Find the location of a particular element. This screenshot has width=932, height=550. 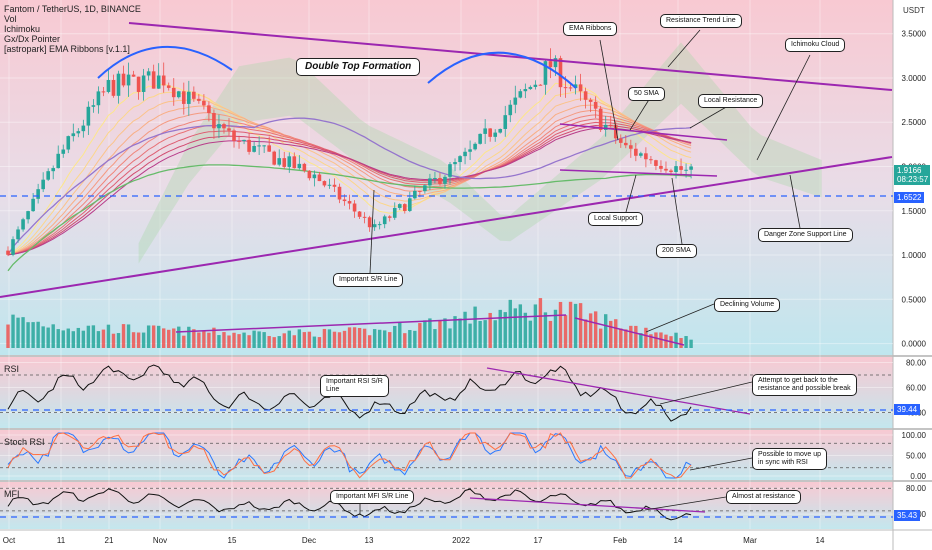

ichimoku-cloud-note: Ichimoku Cloud is located at coordinates (815, 45).